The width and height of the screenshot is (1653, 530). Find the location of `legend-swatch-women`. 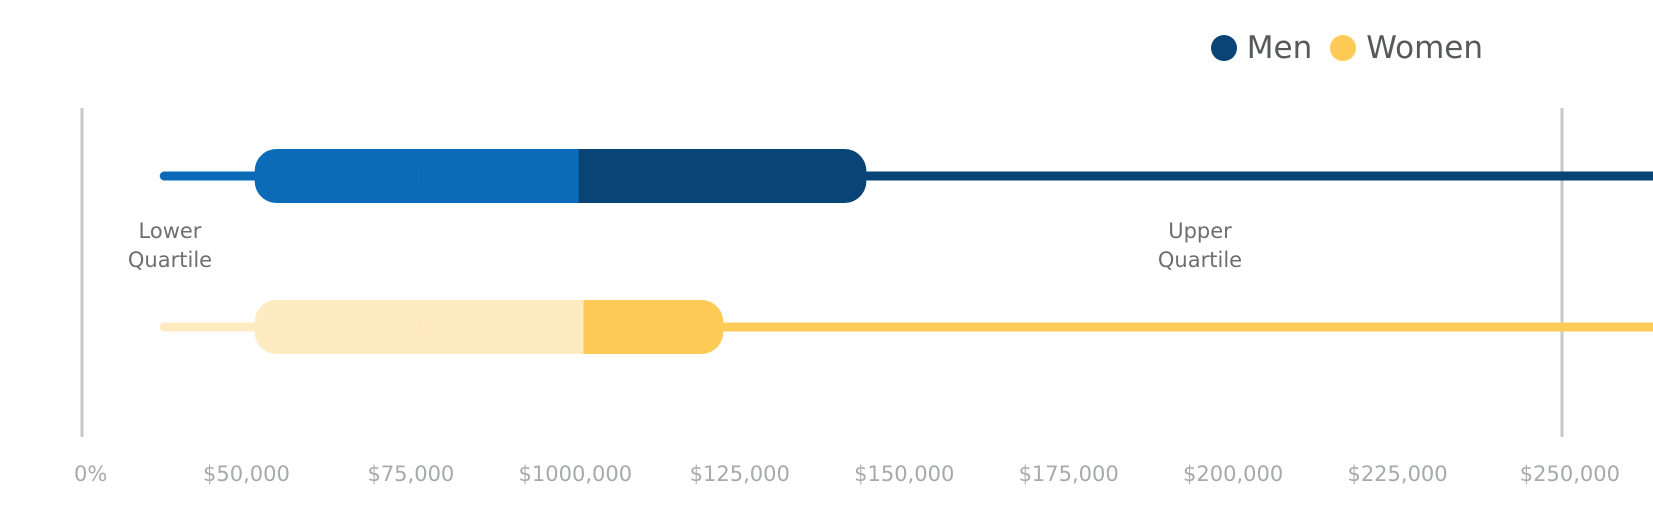

legend-swatch-women is located at coordinates (1343, 48).